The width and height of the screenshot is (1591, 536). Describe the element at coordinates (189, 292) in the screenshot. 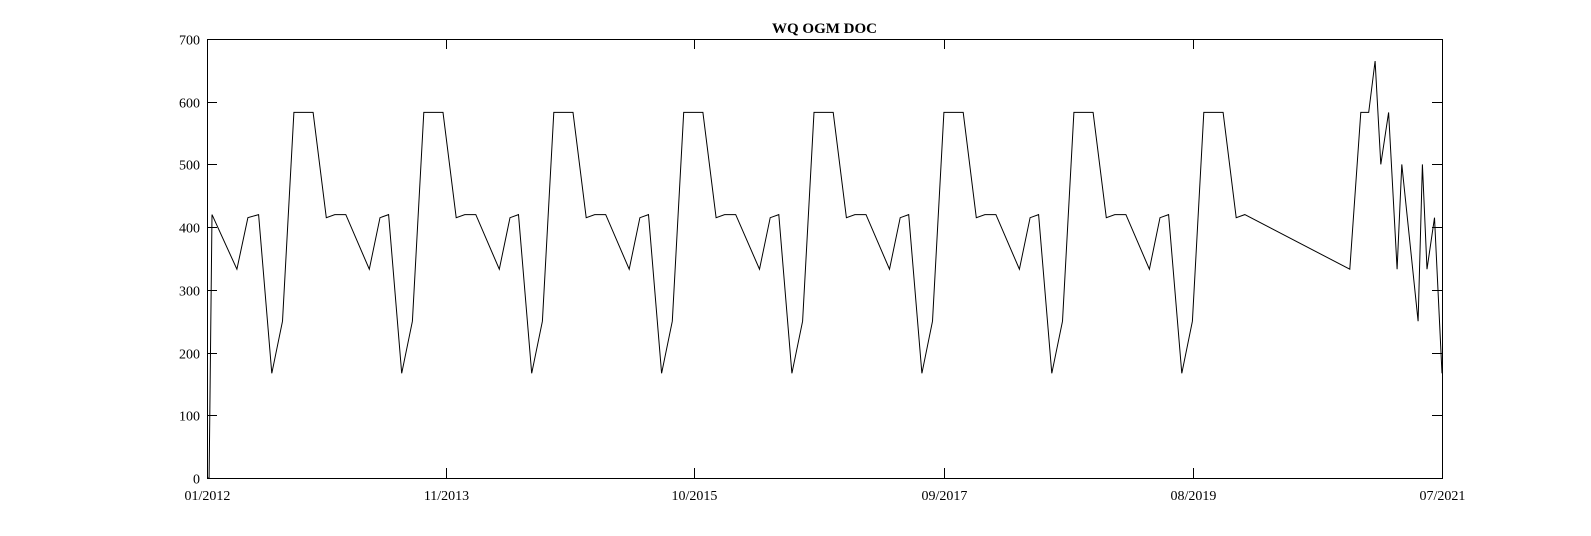

I see `y-tick-label: 300` at that location.